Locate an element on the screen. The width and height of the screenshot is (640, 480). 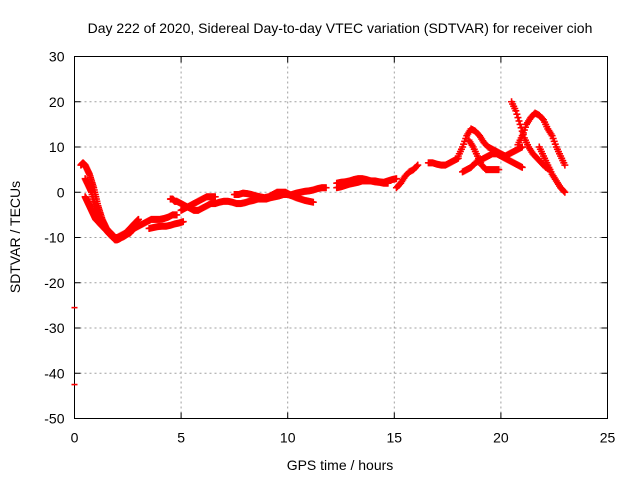
y-tick-label: -20 is located at coordinates (54, 283).